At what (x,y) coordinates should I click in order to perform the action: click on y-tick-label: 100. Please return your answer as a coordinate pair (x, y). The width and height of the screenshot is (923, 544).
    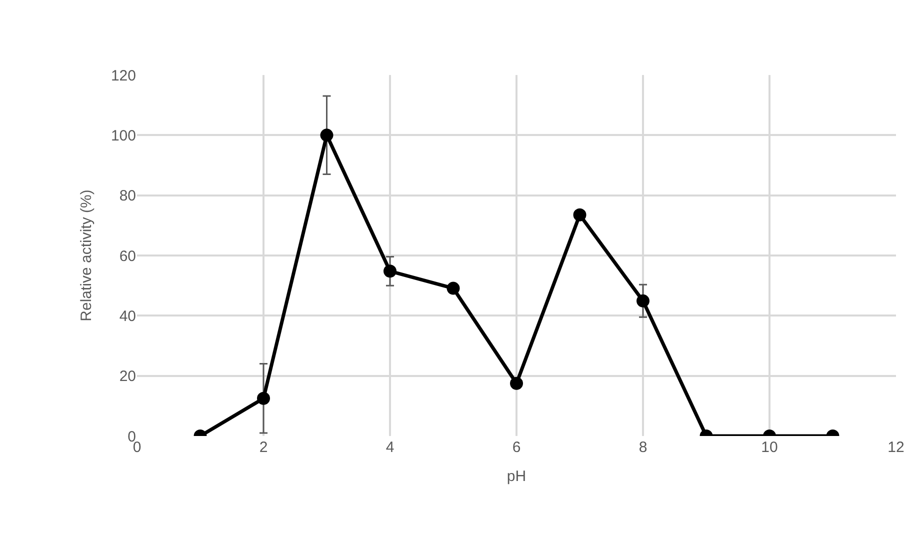
    Looking at the image, I should click on (123, 135).